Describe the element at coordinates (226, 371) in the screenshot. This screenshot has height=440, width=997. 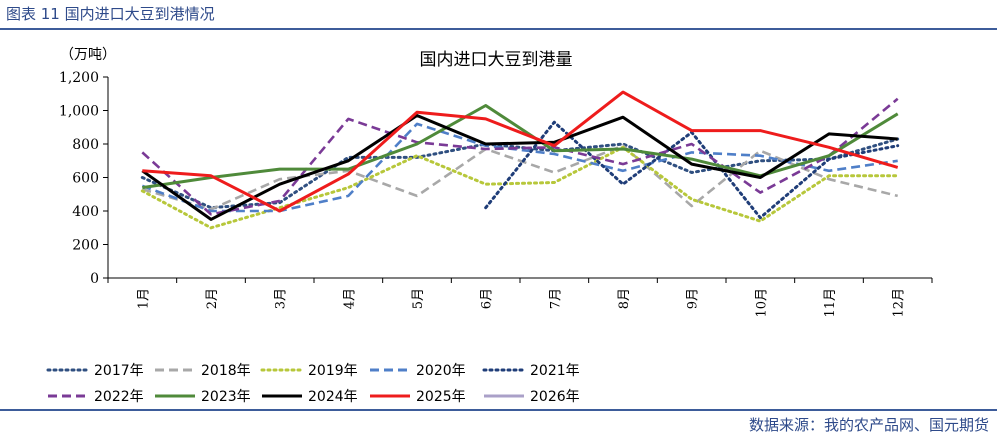
I see `legend-label-2018: 2018年` at that location.